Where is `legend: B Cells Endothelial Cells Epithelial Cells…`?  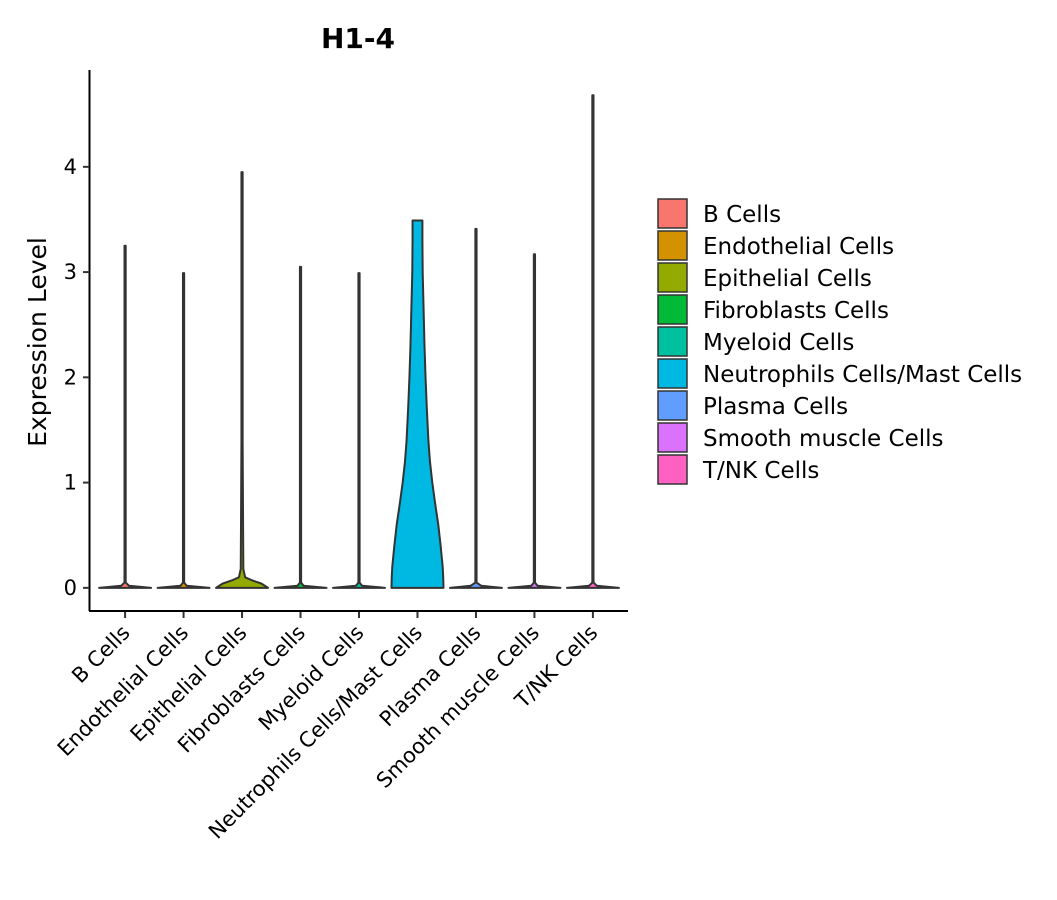 legend: B Cells Endothelial Cells Epithelial Cells… is located at coordinates (839, 341).